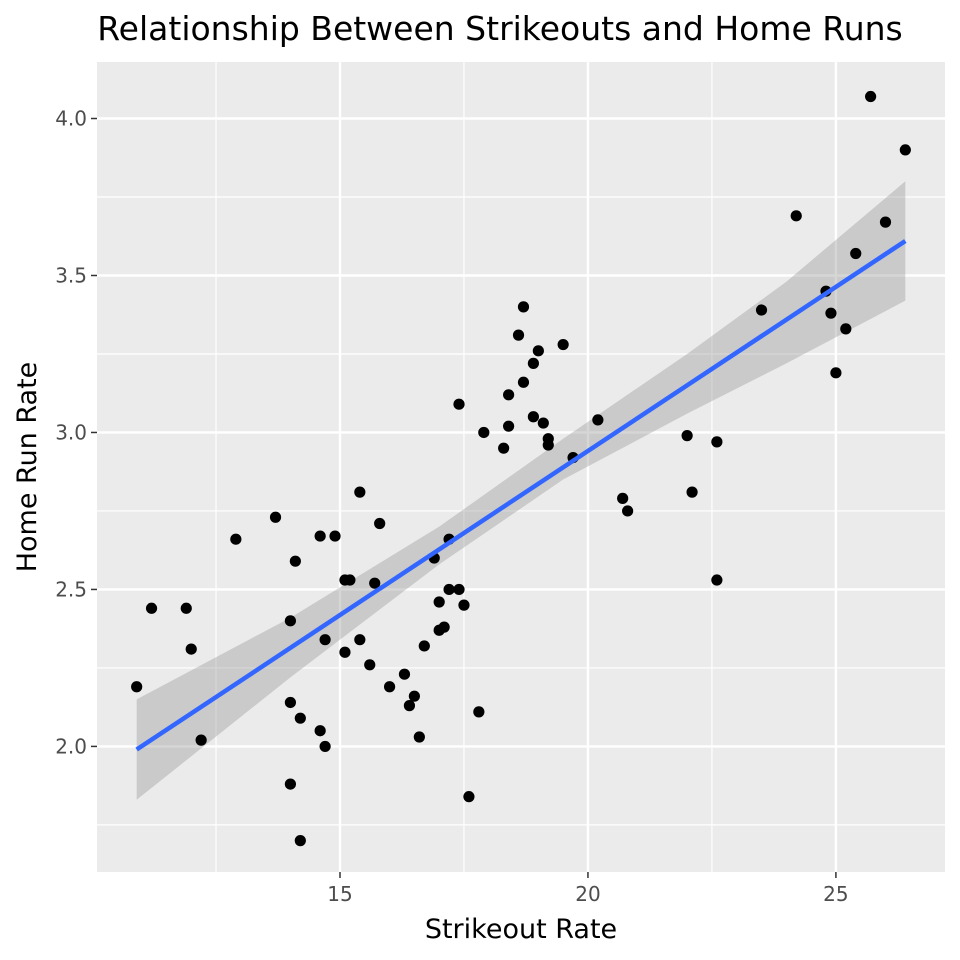 The width and height of the screenshot is (960, 960). I want to click on y-axis-ticks: 2.0 2.5 3.0 3.5 4.0, so click(76, 432).